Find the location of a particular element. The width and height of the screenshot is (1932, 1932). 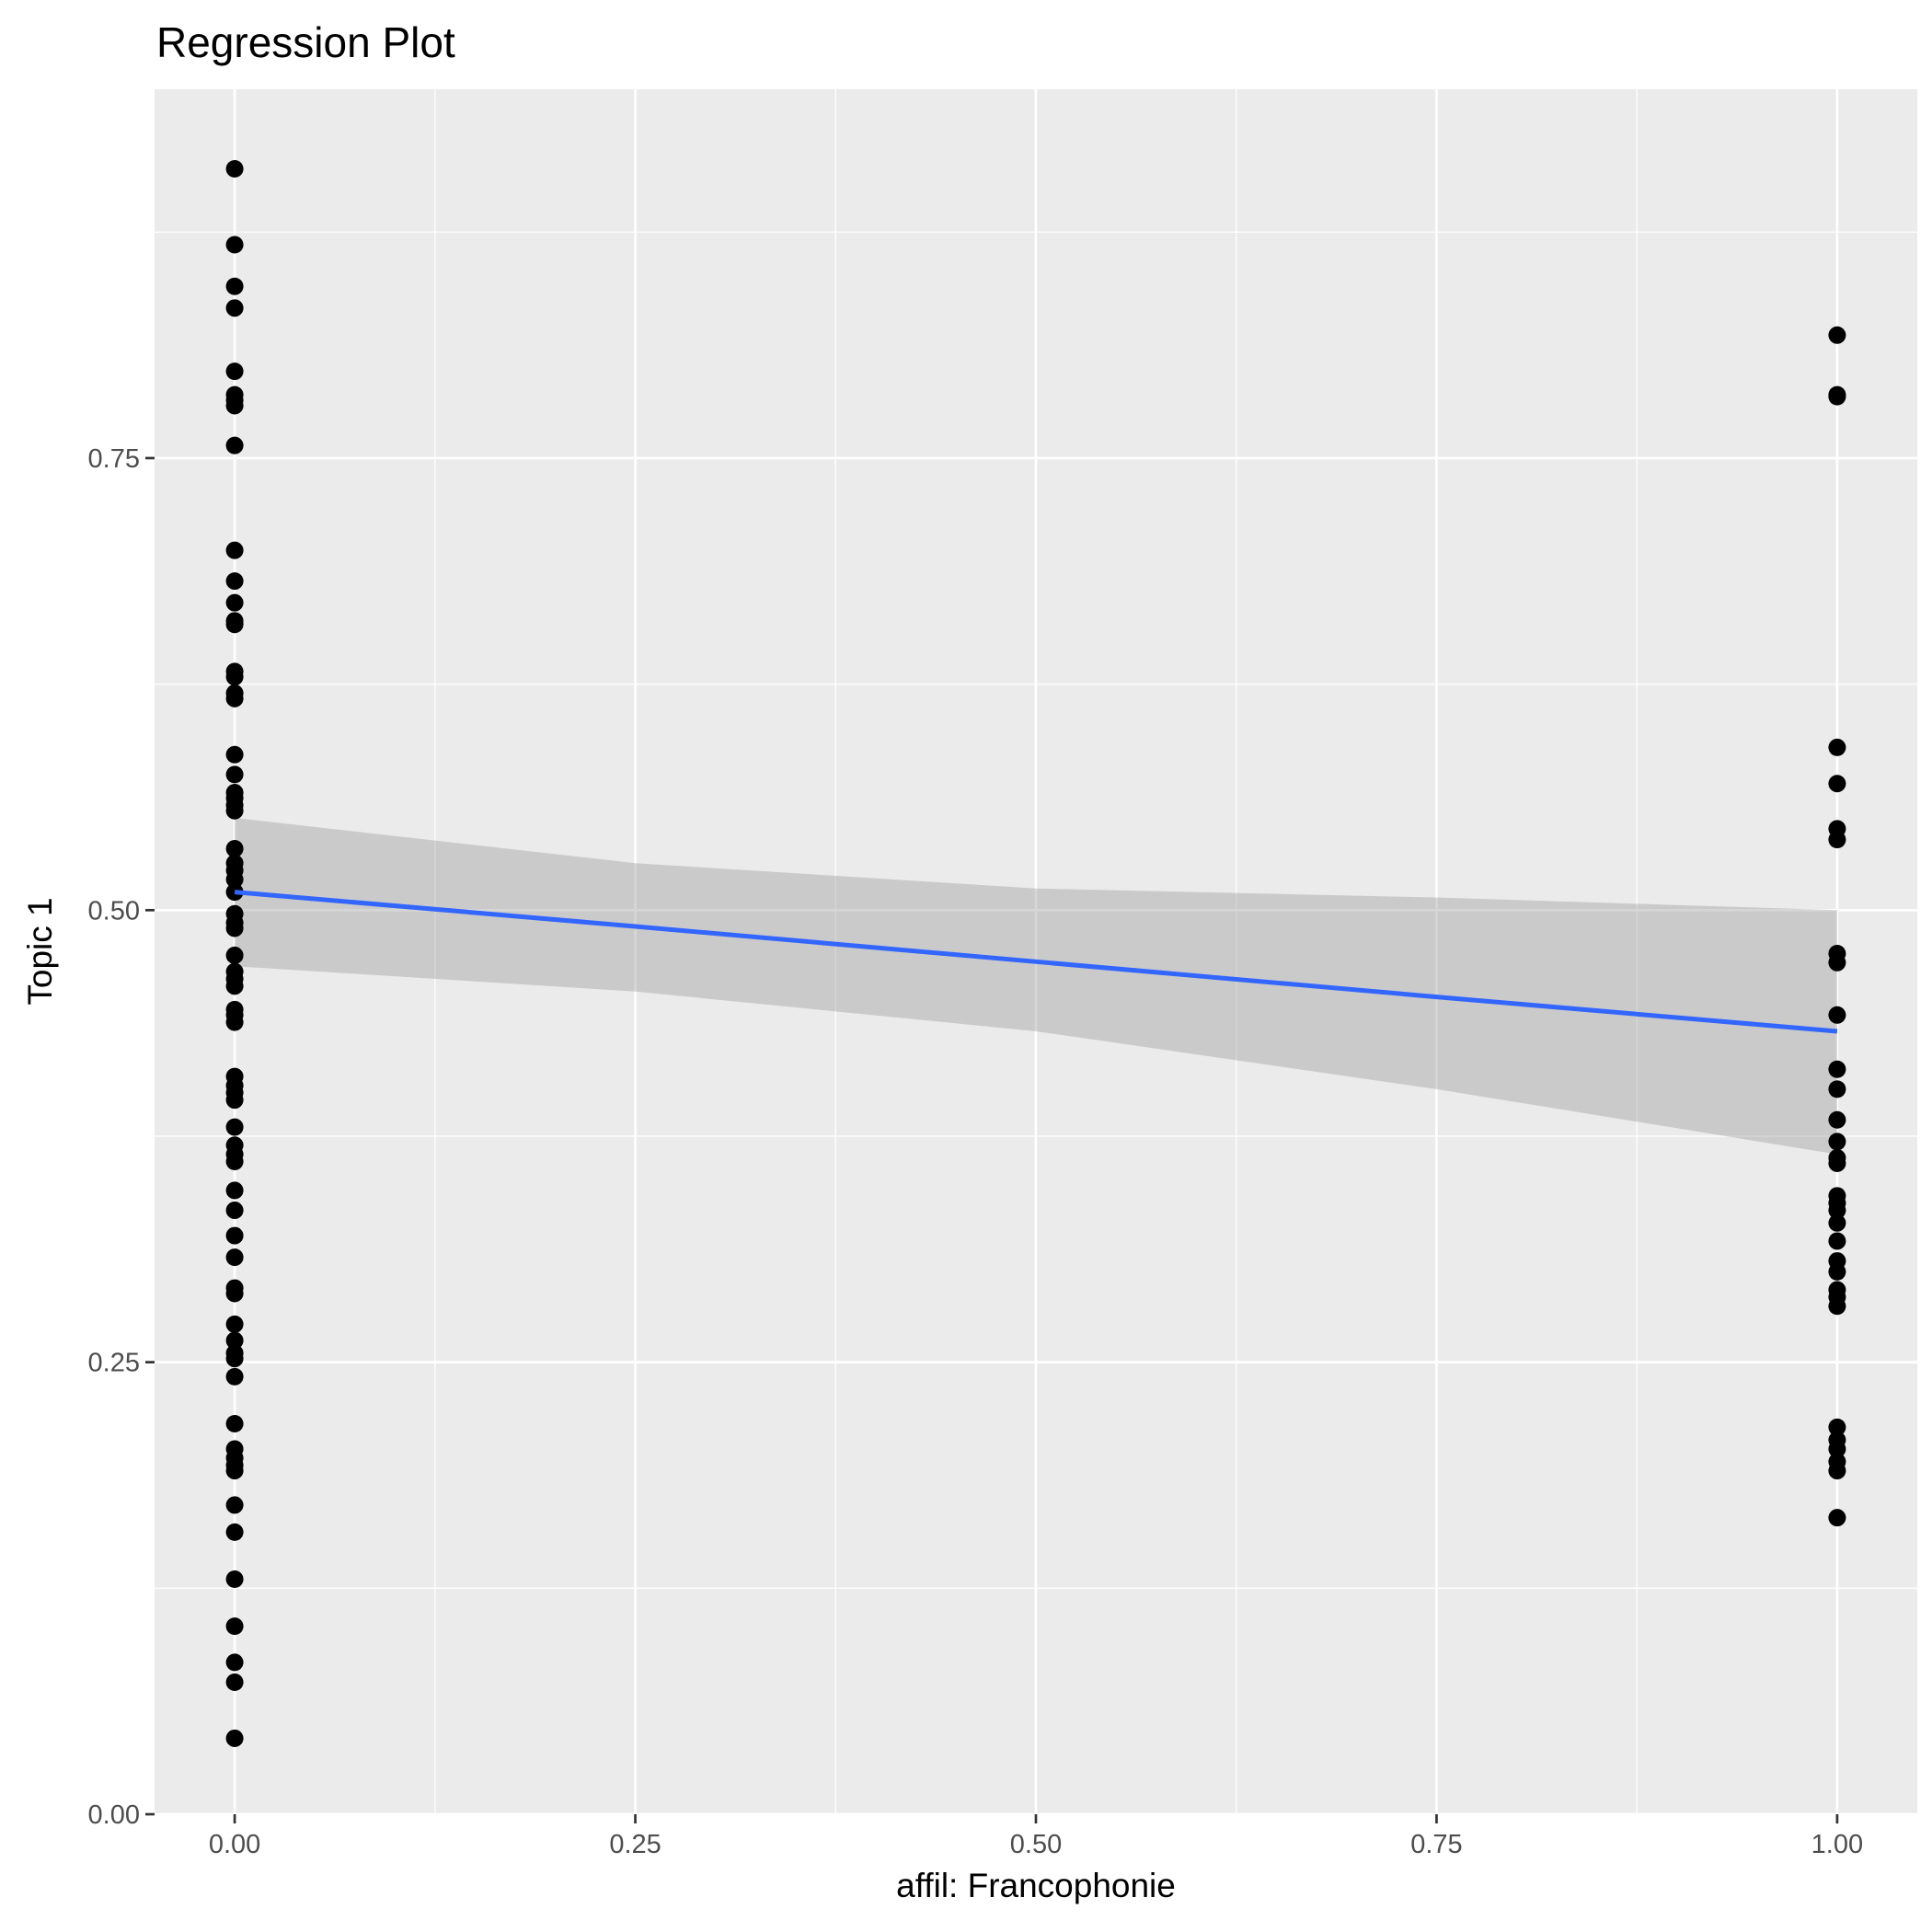

x-tick-label: 1.00 is located at coordinates (1837, 1844).